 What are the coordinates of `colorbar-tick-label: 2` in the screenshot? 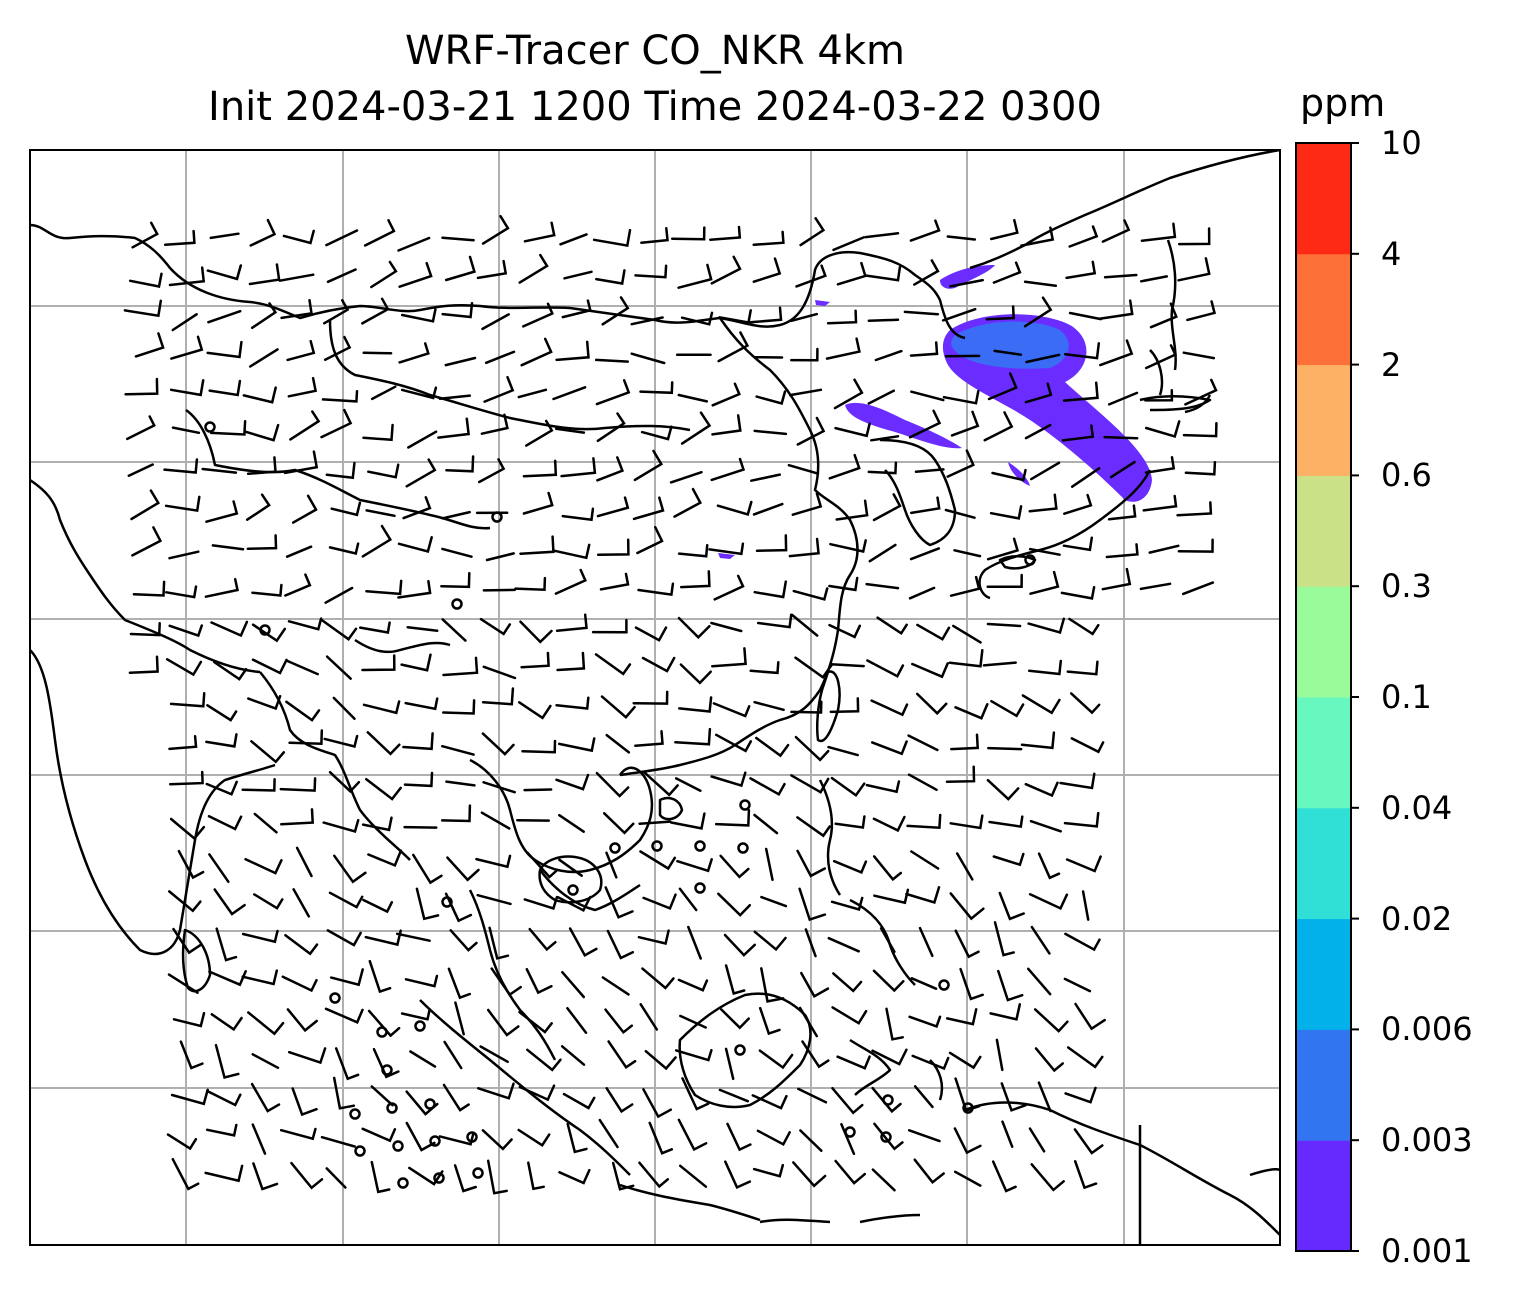 It's located at (1391, 364).